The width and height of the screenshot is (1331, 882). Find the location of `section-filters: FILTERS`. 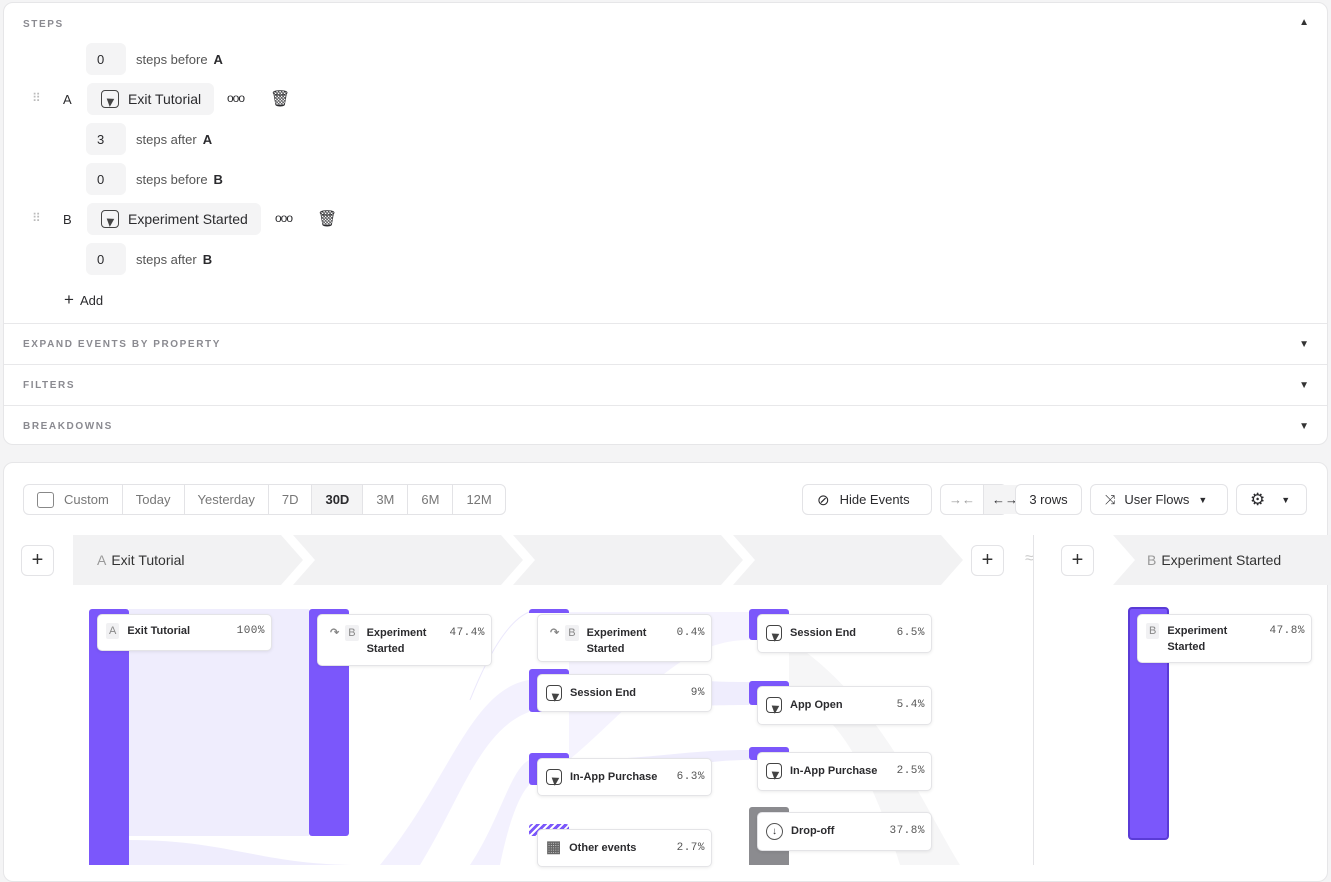

section-filters: FILTERS is located at coordinates (49, 385).